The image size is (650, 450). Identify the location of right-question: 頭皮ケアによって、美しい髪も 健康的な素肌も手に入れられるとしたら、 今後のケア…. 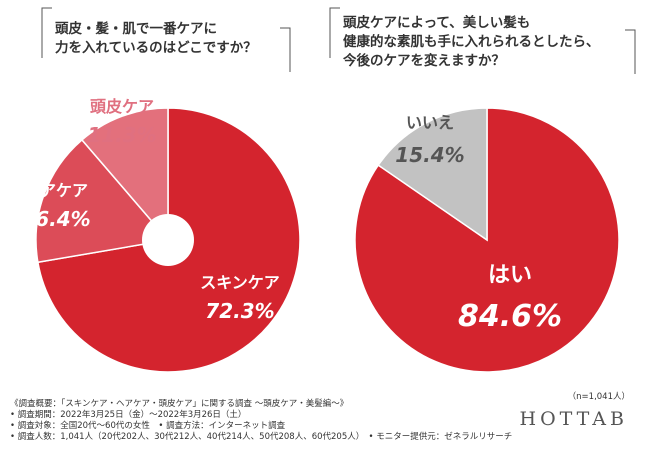
(471, 42).